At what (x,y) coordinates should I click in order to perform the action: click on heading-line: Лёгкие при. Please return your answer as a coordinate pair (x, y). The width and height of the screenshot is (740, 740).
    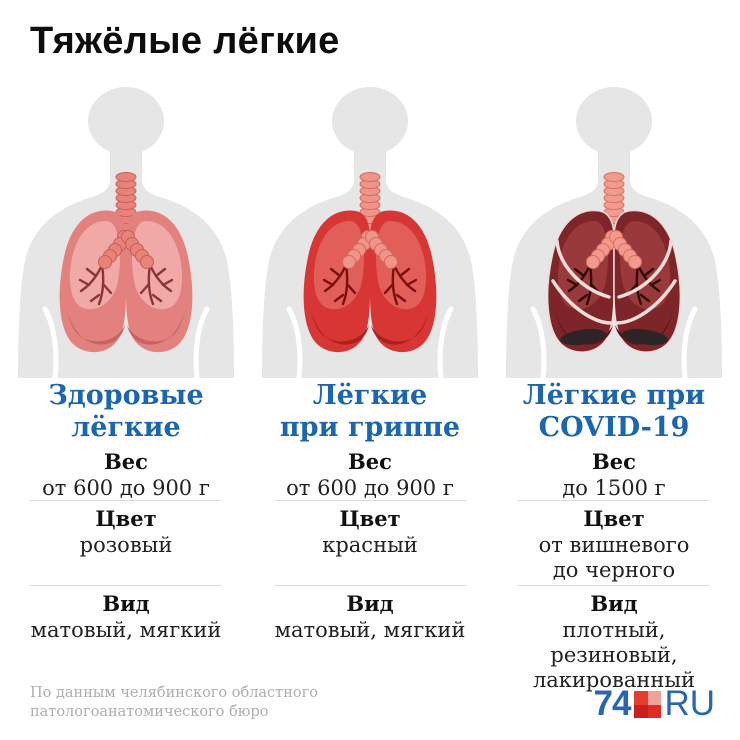
    Looking at the image, I should click on (614, 395).